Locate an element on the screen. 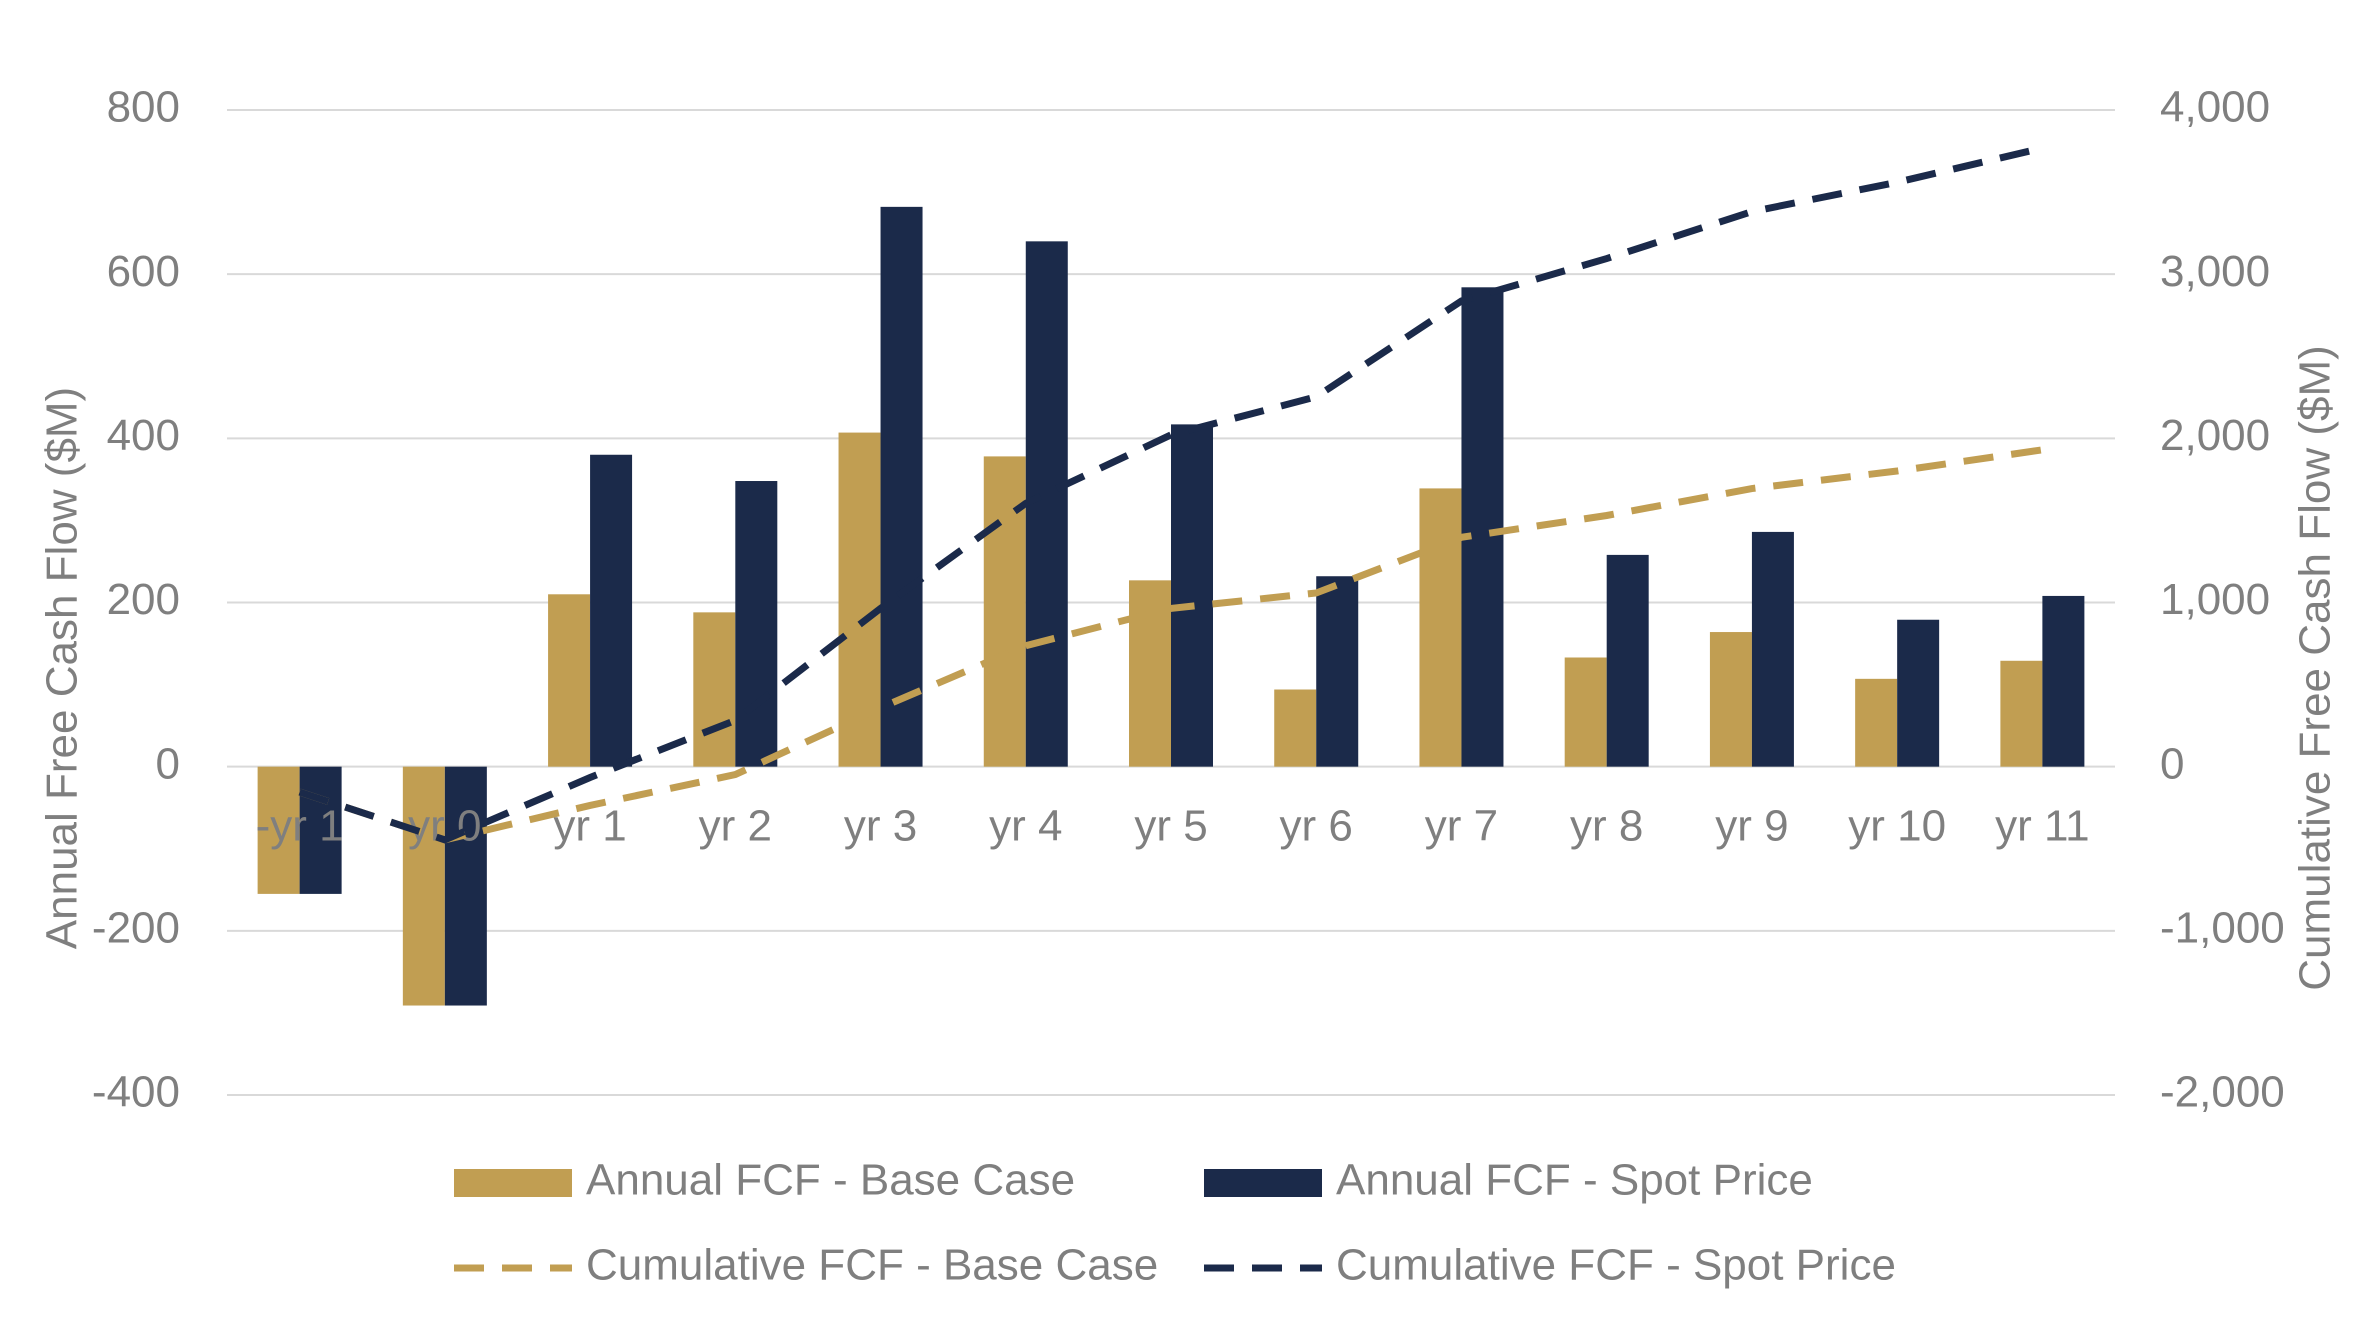 The height and width of the screenshot is (1327, 2363). y2-axis-title: Cumulative Free Cash Flow ($M) is located at coordinates (2315, 668).